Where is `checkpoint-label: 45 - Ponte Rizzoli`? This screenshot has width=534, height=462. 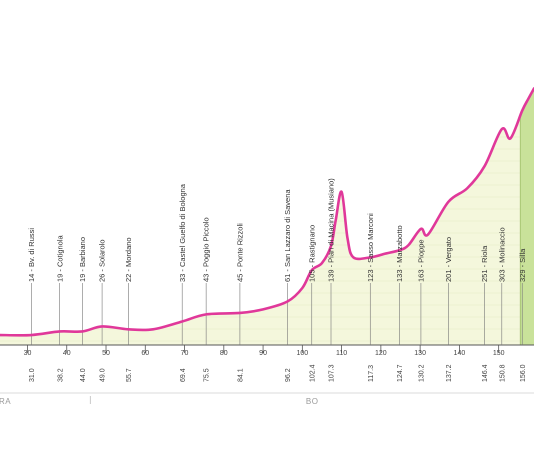
checkpoint-label: 45 - Ponte Rizzoli is located at coordinates (240, 252).